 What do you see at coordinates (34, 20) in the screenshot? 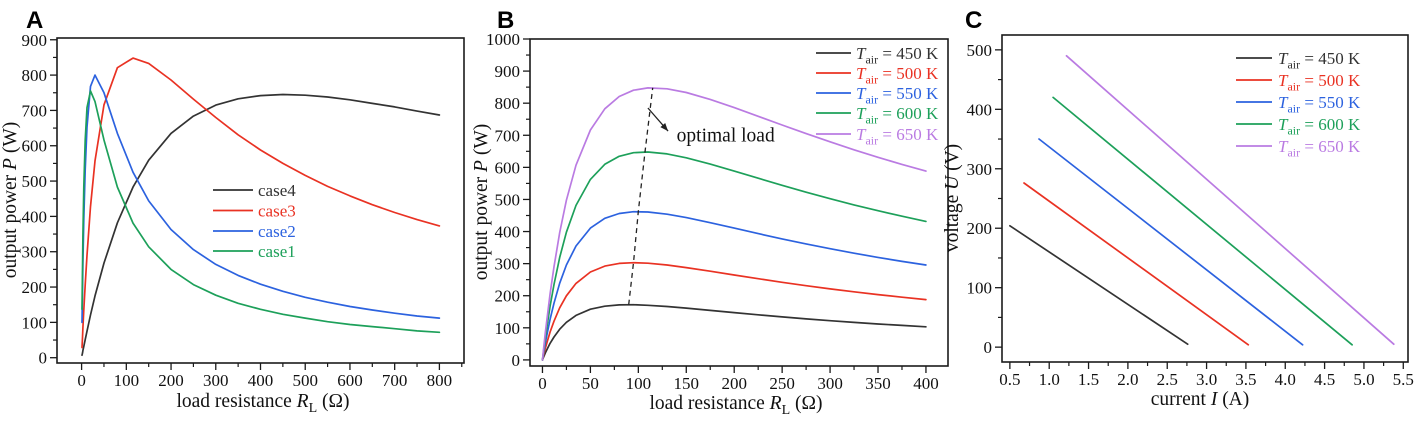
I see `panel-letter-A: A` at bounding box center [34, 20].